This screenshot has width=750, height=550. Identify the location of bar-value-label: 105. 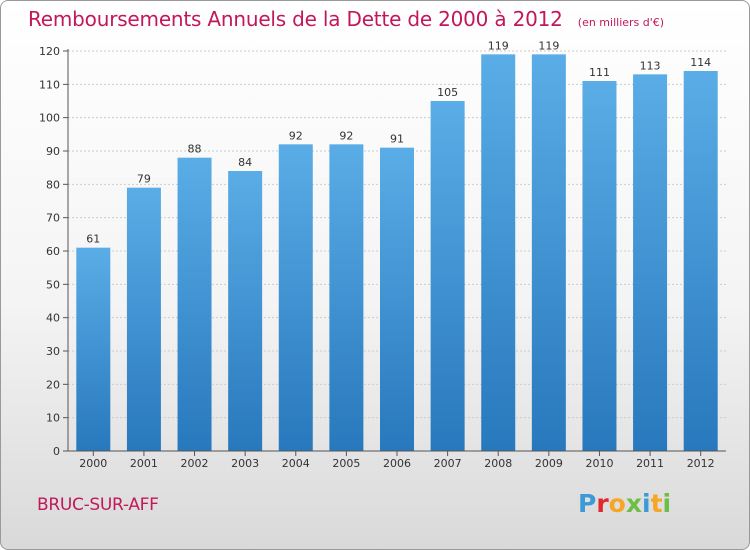
(447, 92).